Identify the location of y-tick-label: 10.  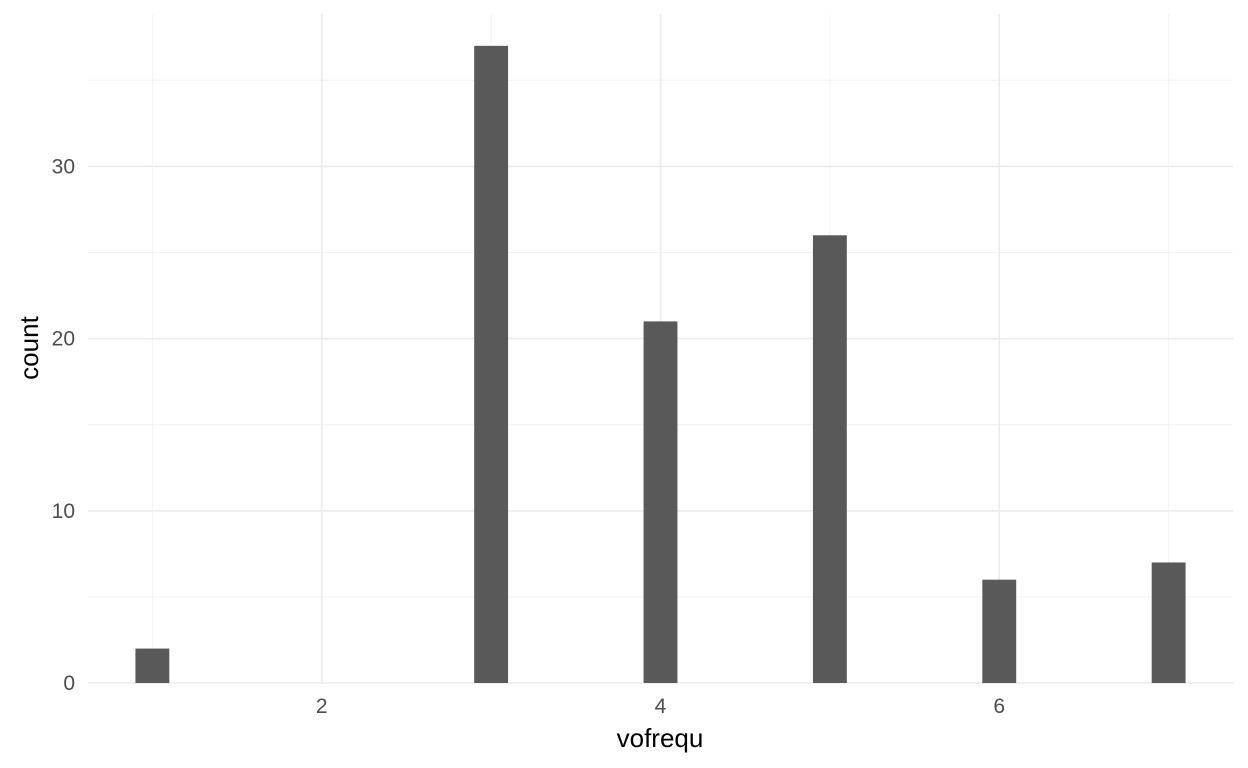
(63, 511).